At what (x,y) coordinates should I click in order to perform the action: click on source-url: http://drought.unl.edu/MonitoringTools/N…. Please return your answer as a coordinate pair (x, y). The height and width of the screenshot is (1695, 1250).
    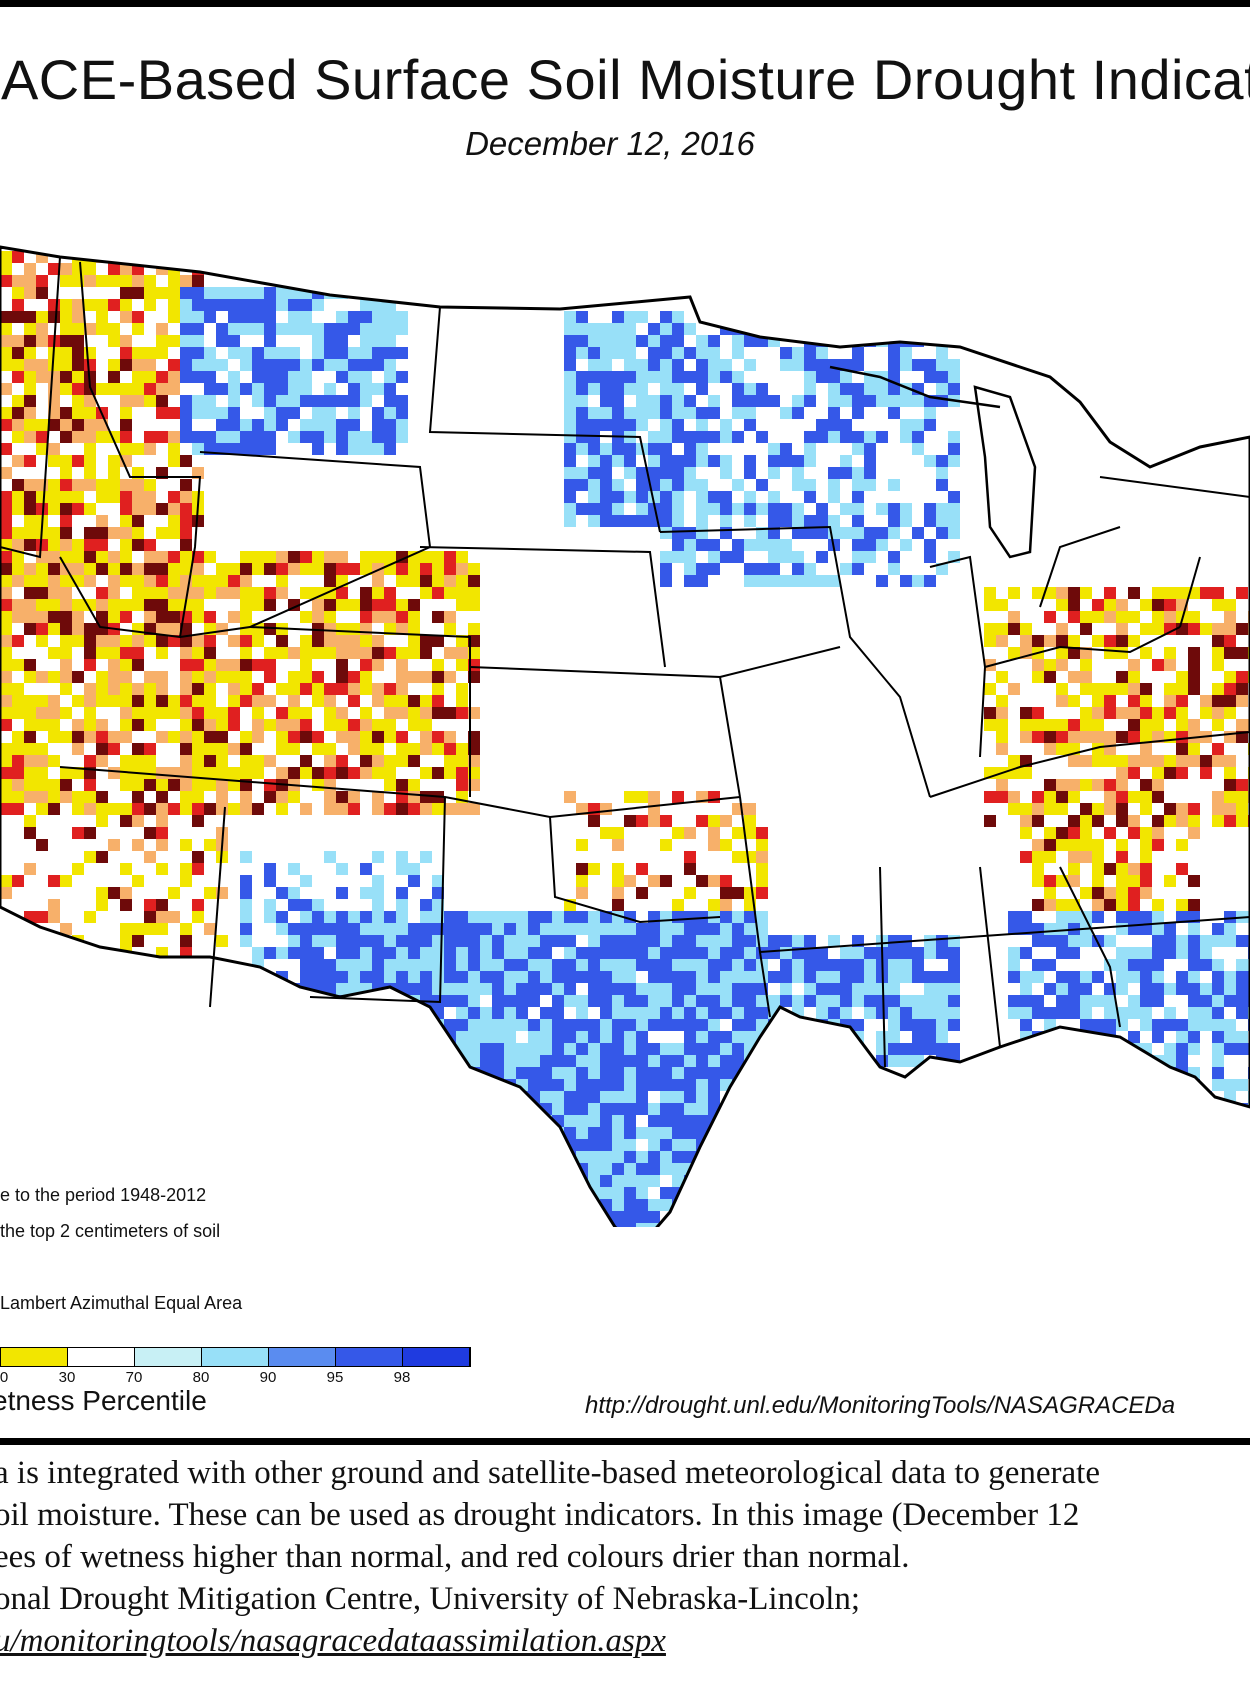
    Looking at the image, I should click on (880, 1405).